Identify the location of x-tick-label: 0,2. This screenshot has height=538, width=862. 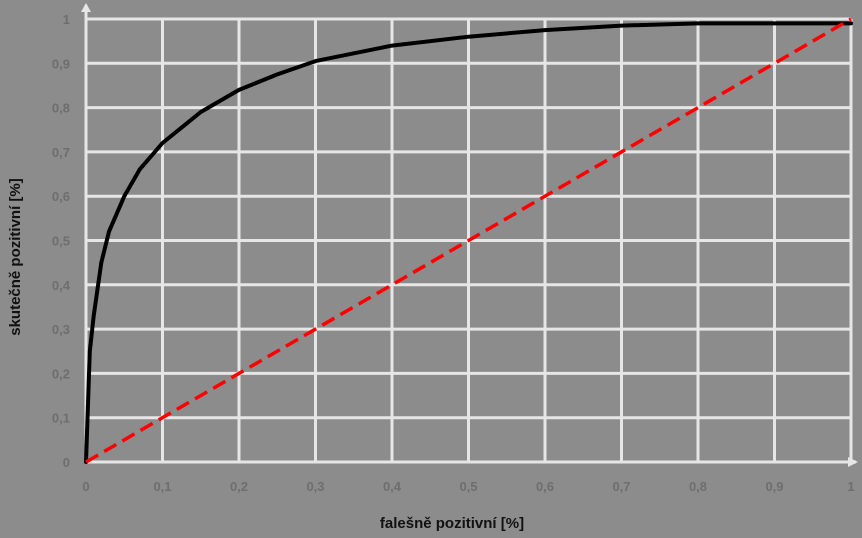
(239, 486).